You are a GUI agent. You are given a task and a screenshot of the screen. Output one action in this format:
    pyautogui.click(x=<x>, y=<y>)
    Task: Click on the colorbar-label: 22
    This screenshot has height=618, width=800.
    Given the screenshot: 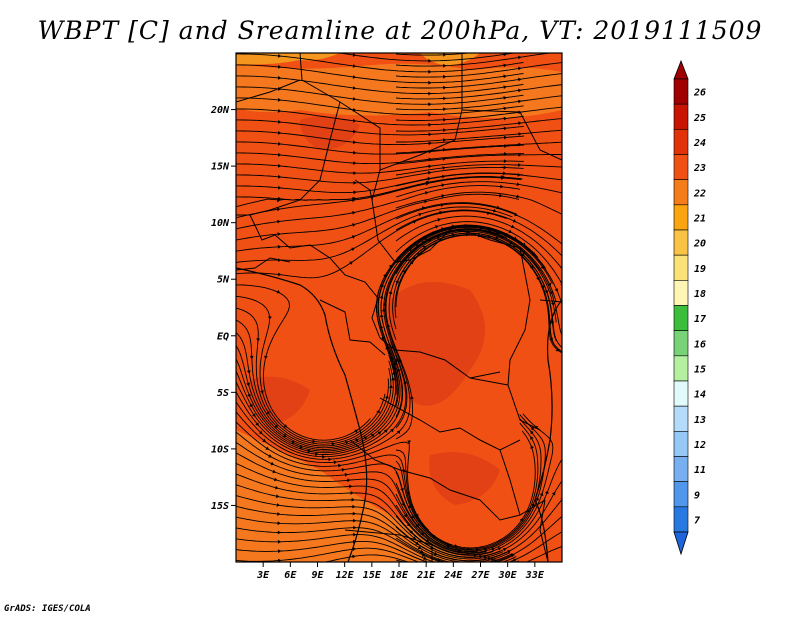 What is the action you would take?
    pyautogui.click(x=699, y=193)
    